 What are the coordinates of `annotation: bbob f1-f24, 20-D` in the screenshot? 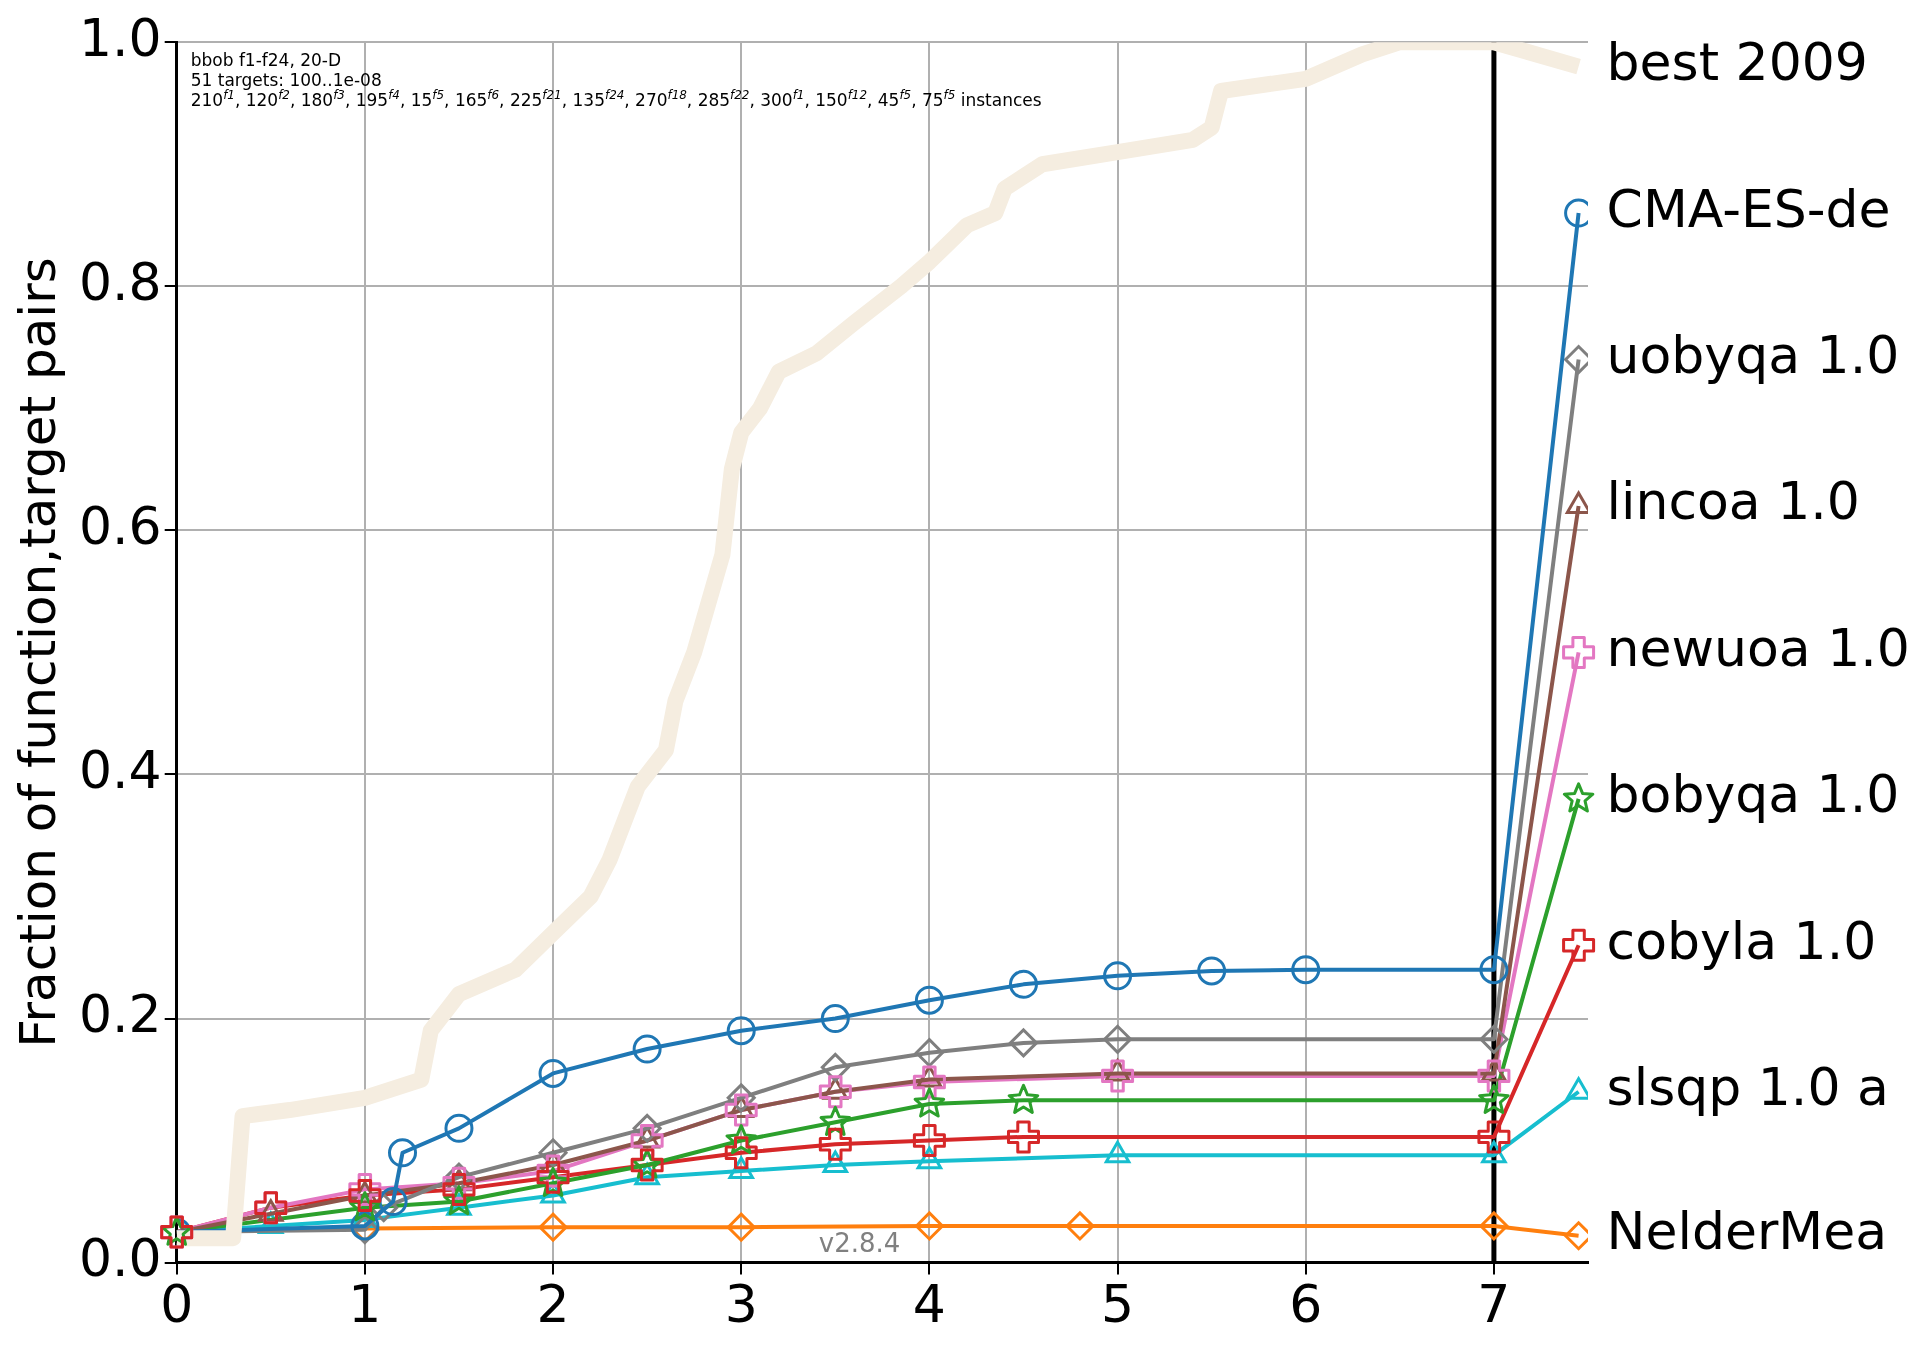 It's located at (266, 60).